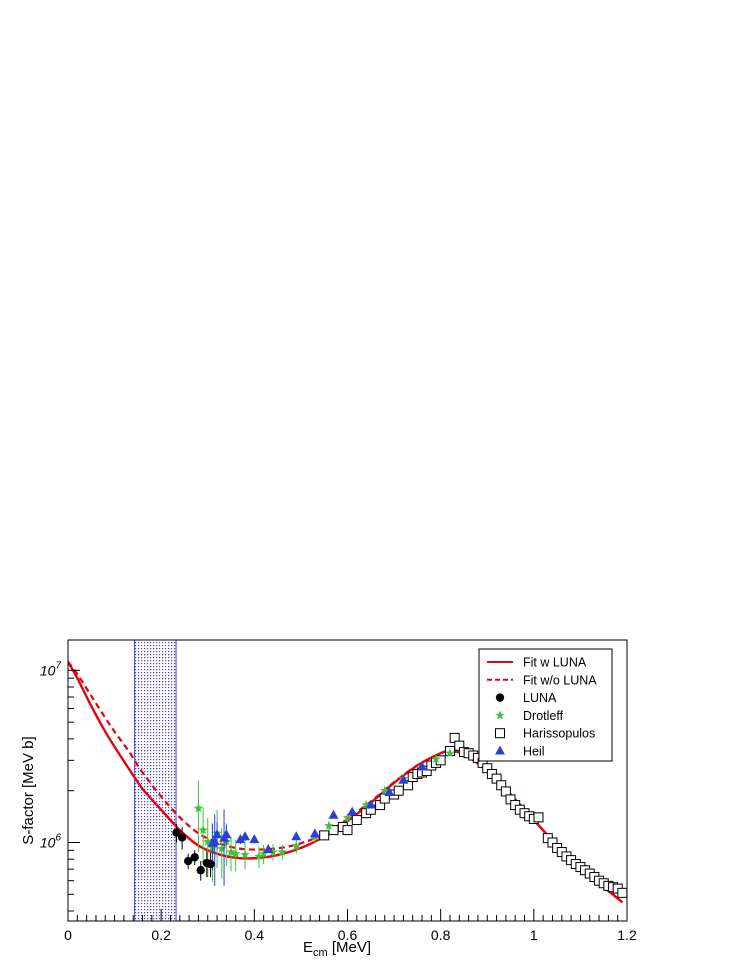 The height and width of the screenshot is (964, 741). What do you see at coordinates (348, 935) in the screenshot?
I see `x-tick-label: 0.6` at bounding box center [348, 935].